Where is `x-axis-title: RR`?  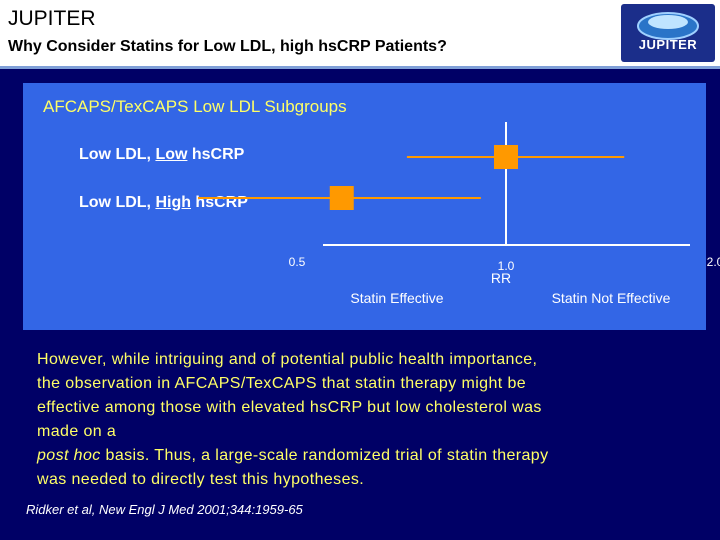
x-axis-title: RR is located at coordinates (501, 278).